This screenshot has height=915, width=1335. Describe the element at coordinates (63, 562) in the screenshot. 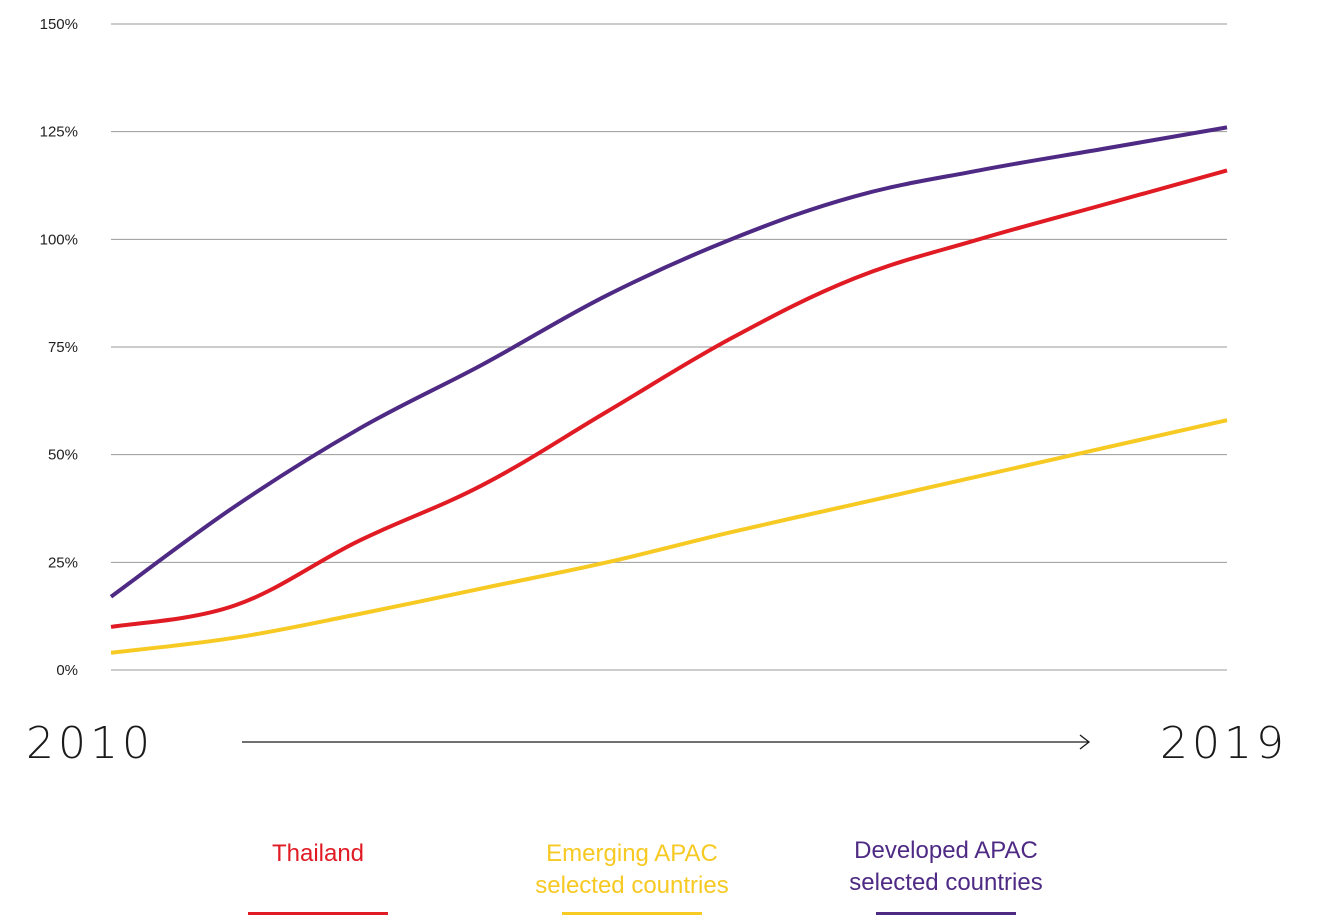

I see `y-tick-label: 25%` at that location.